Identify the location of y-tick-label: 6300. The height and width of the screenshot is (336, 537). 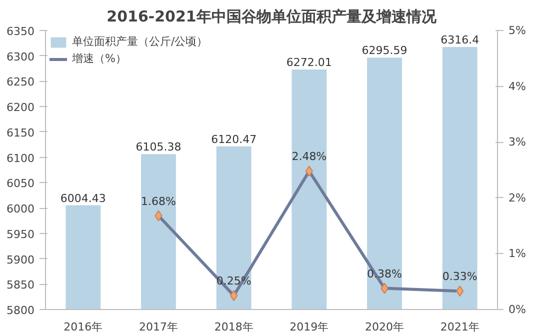
(20, 57).